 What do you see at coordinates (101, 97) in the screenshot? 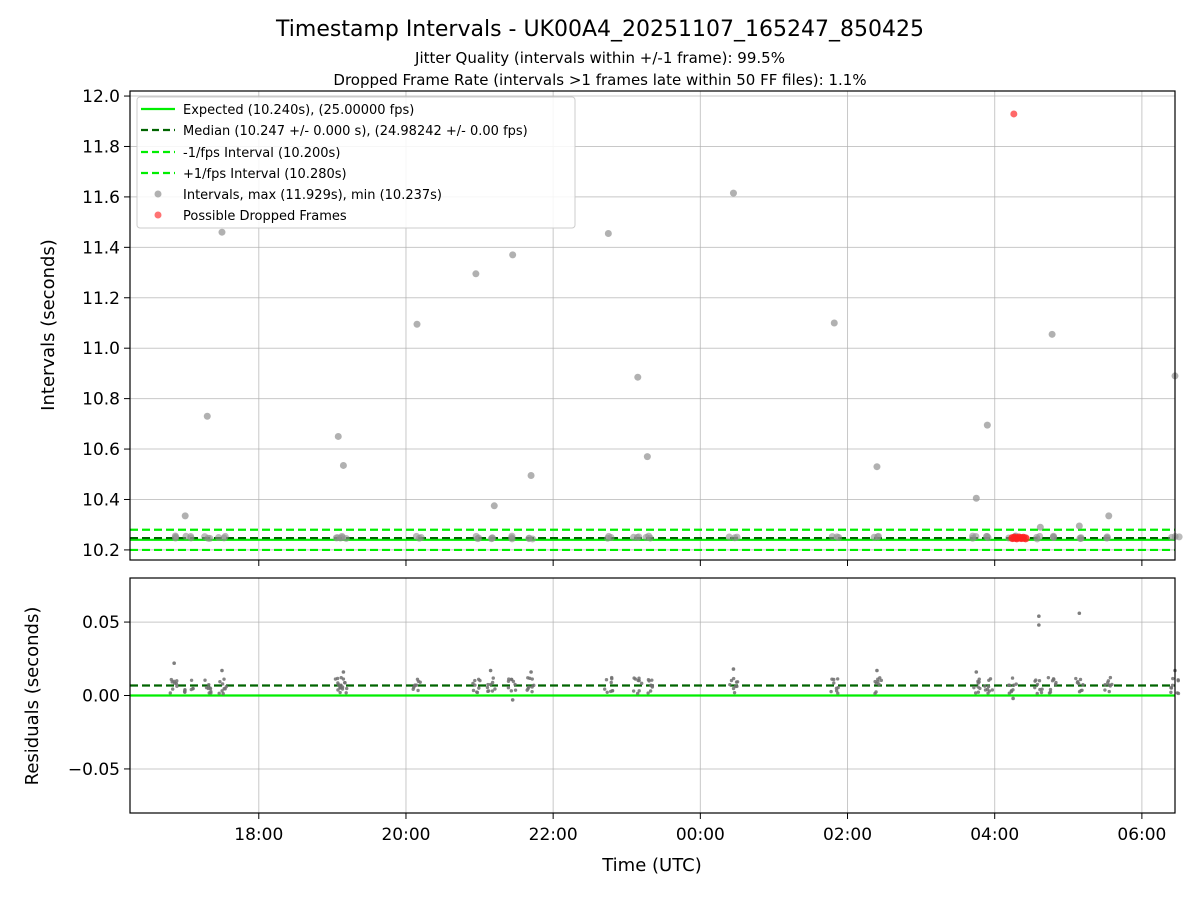
I see `top-y-tick-label: 12.0` at bounding box center [101, 97].